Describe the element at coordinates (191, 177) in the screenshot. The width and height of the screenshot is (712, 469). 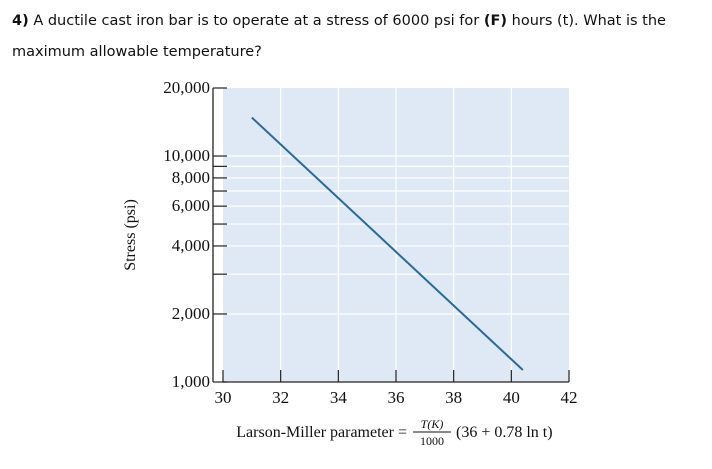
I see `y-tick-label: 8,000` at that location.